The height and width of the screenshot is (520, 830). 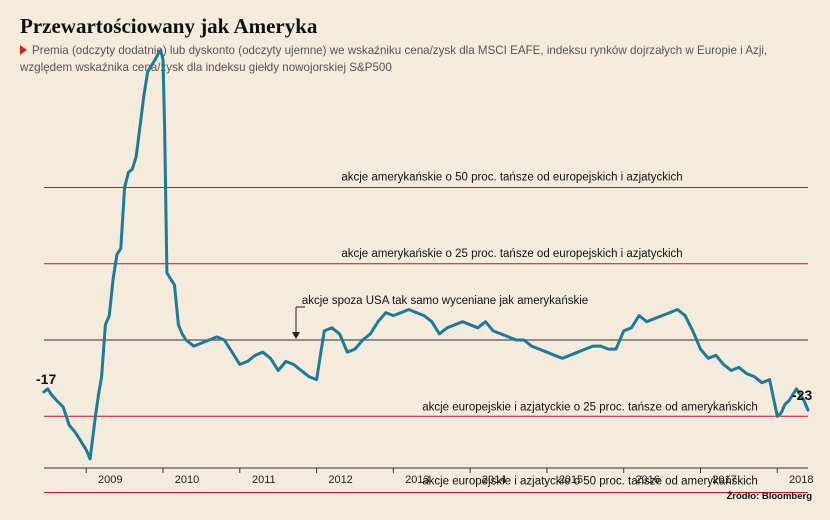 What do you see at coordinates (264, 480) in the screenshot?
I see `x-tick-label: 2011` at bounding box center [264, 480].